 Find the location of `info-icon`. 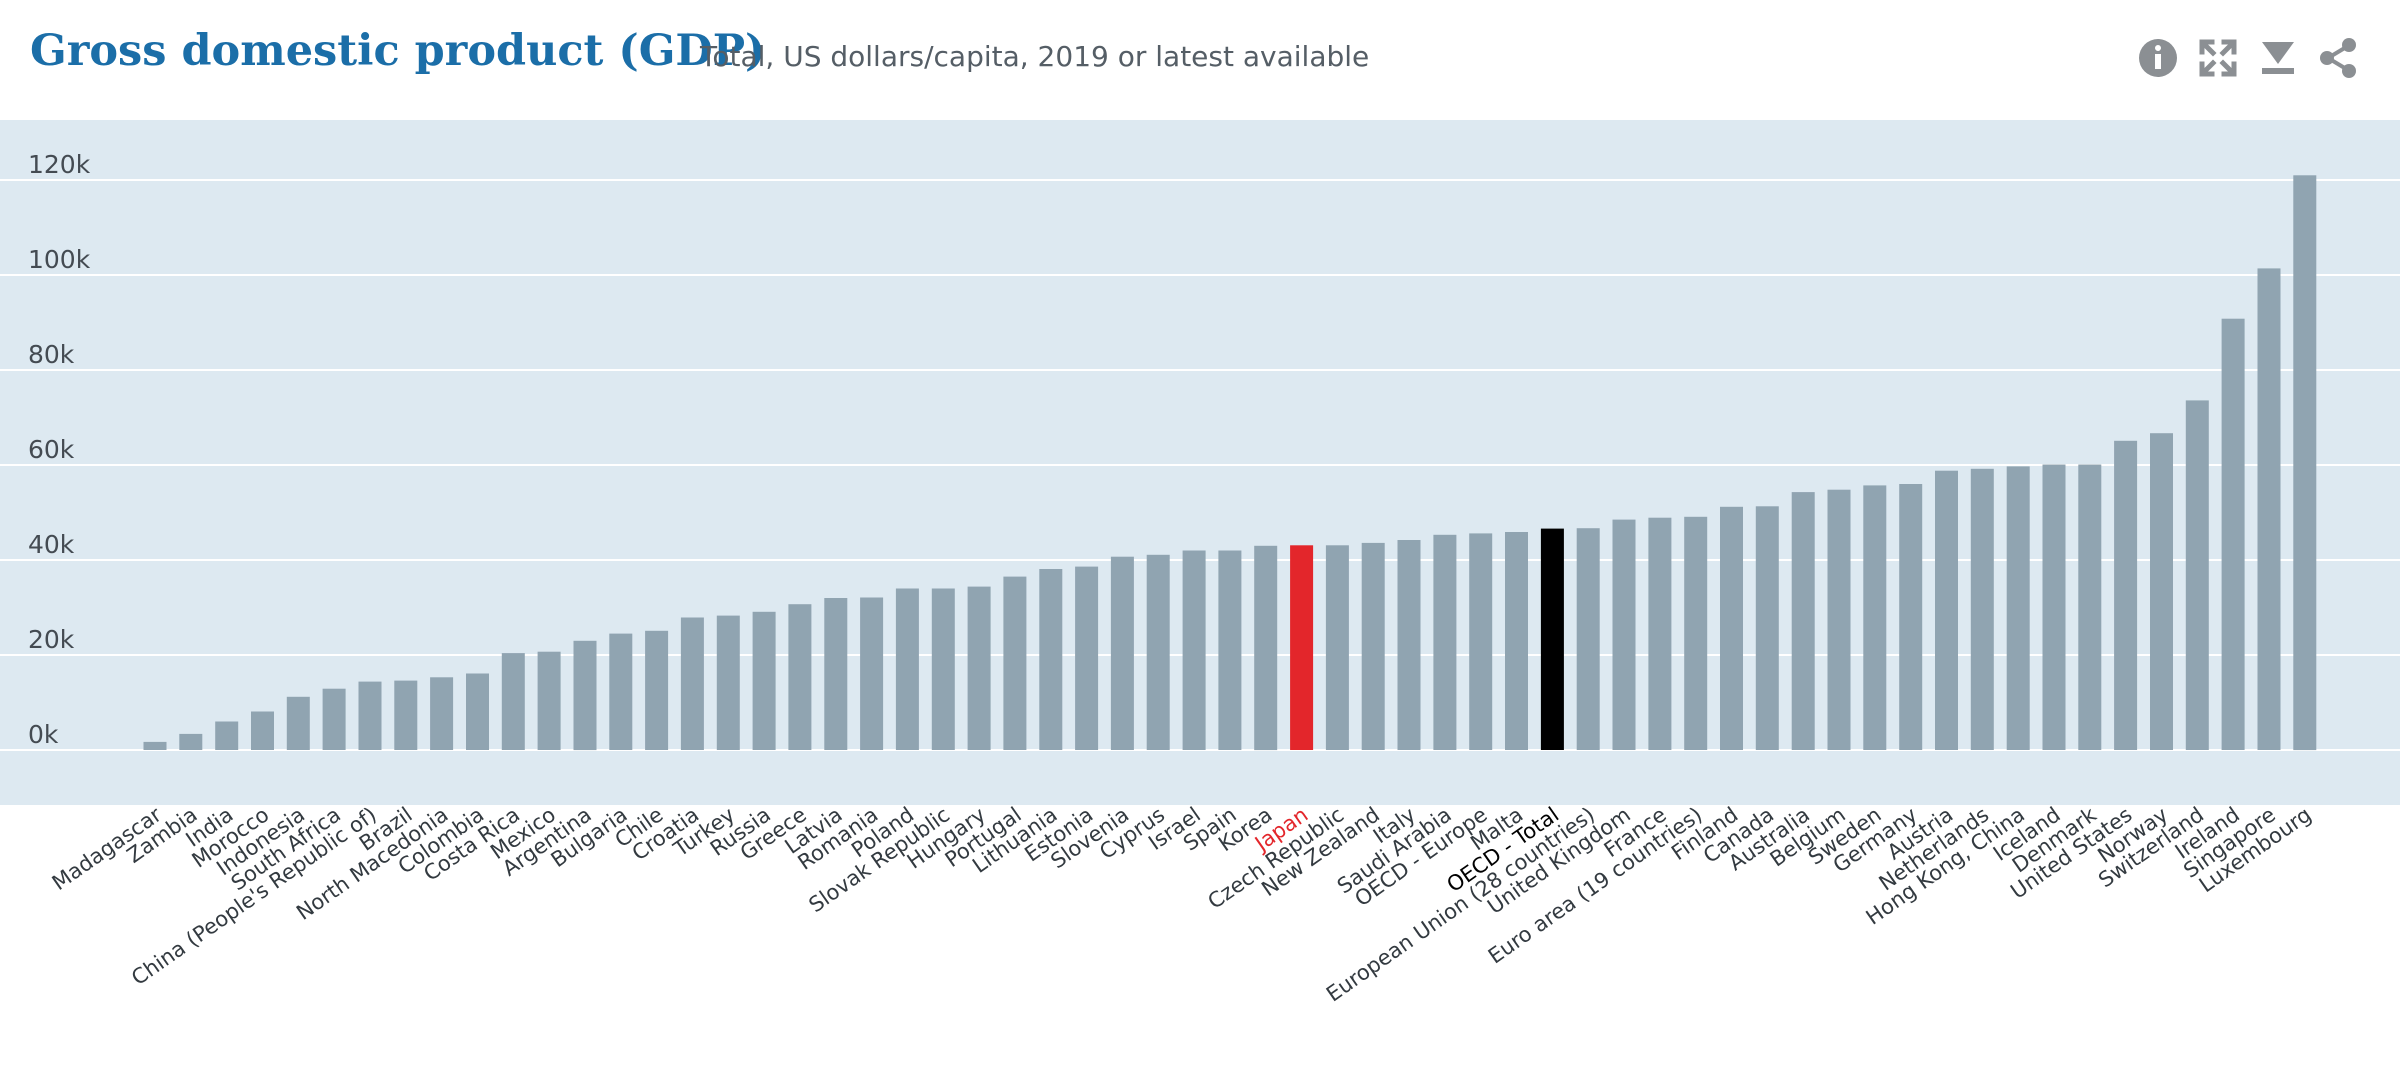

info-icon is located at coordinates (2158, 58).